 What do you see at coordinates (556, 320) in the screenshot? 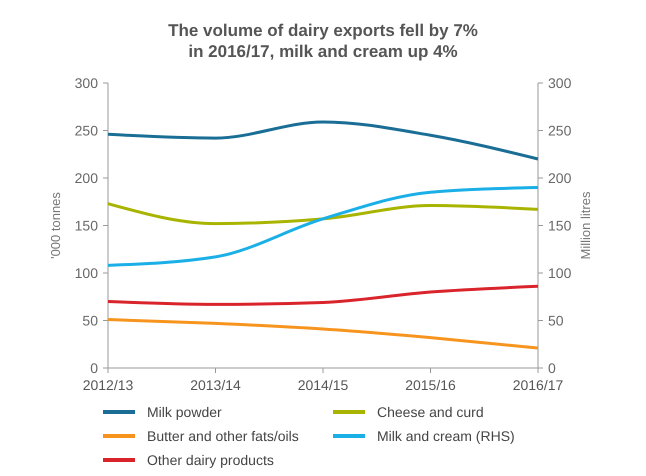
I see `y2-tick-label: 50` at bounding box center [556, 320].